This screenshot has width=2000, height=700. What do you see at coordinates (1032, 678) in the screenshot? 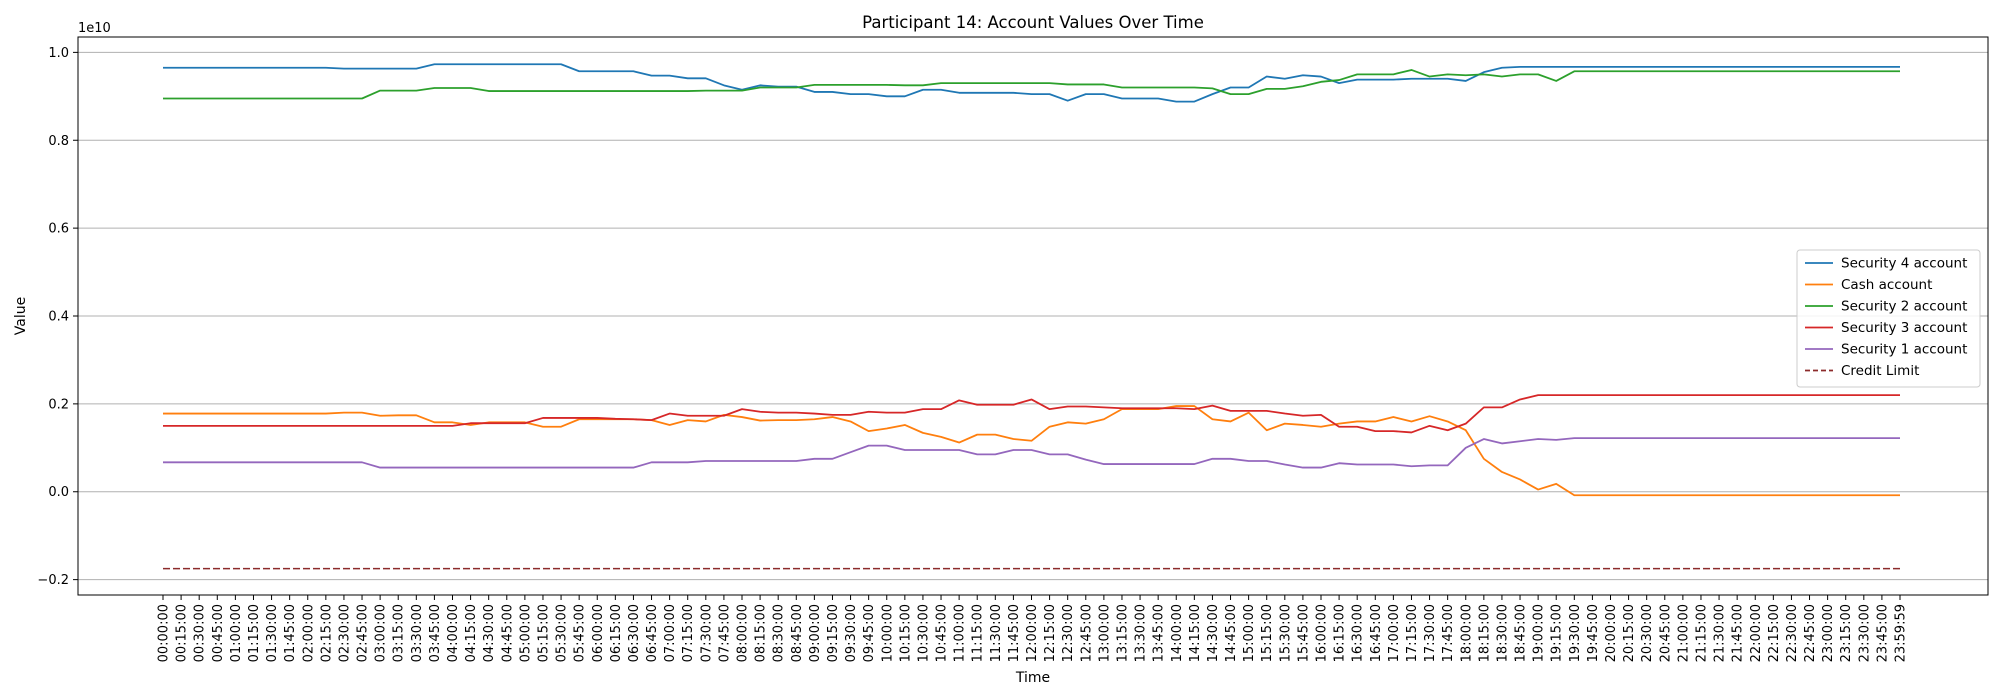
I see `x-axis-title: Time` at bounding box center [1032, 678].